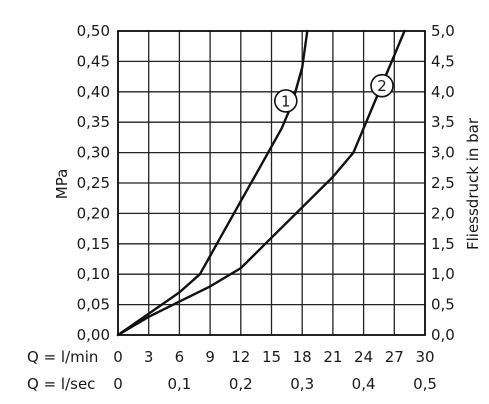  I want to click on y-axis-label-right: Fliessdruck in bar, so click(473, 183).